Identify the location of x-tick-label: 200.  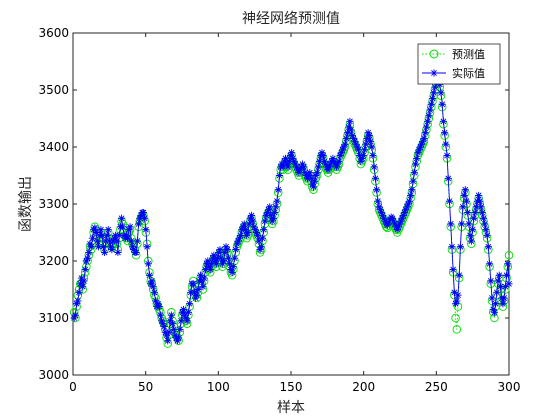
(363, 387).